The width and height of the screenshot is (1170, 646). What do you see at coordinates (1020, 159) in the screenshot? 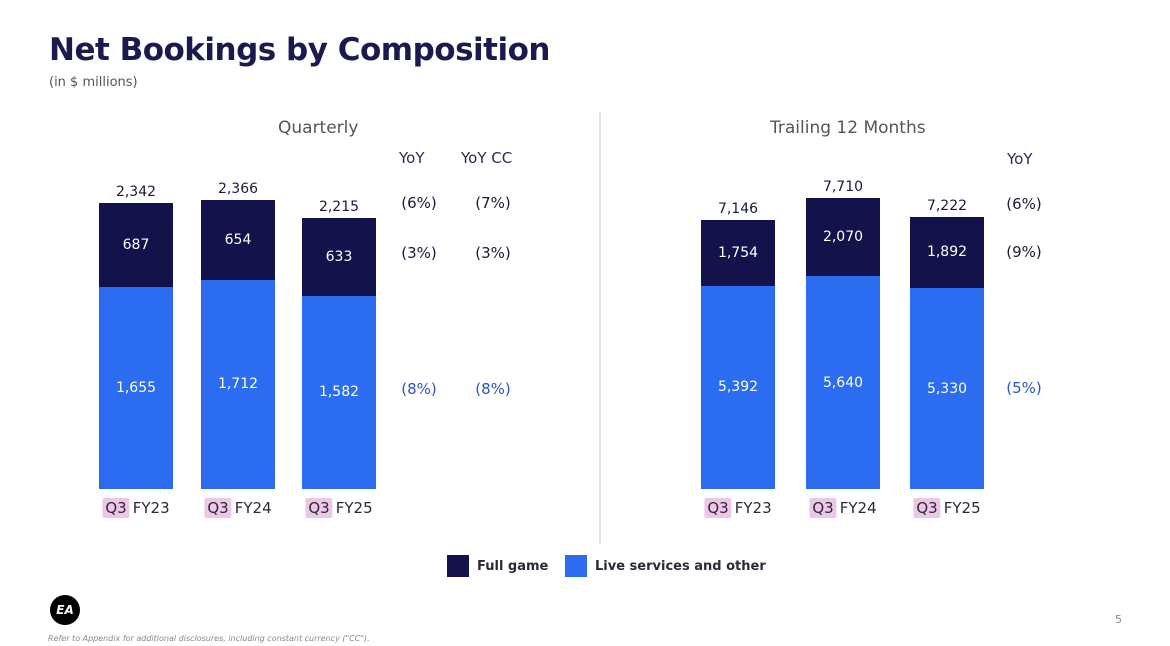
I see `ttm-yoy-header: YoY` at bounding box center [1020, 159].